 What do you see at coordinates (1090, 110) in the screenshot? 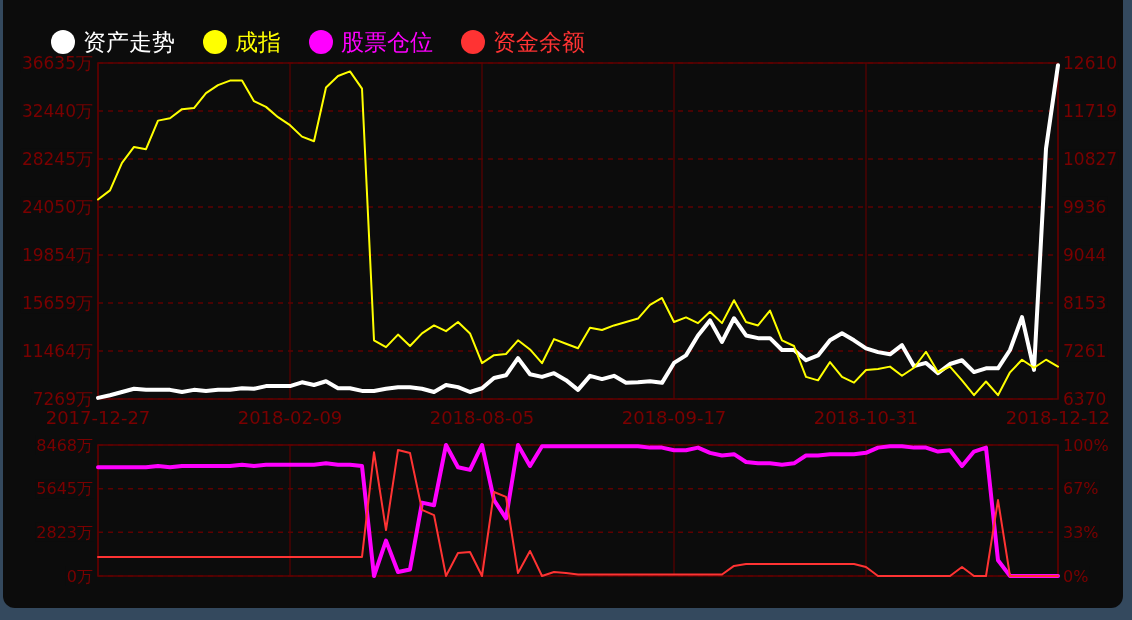
I see `y2-tick-label: 11719` at bounding box center [1090, 110].